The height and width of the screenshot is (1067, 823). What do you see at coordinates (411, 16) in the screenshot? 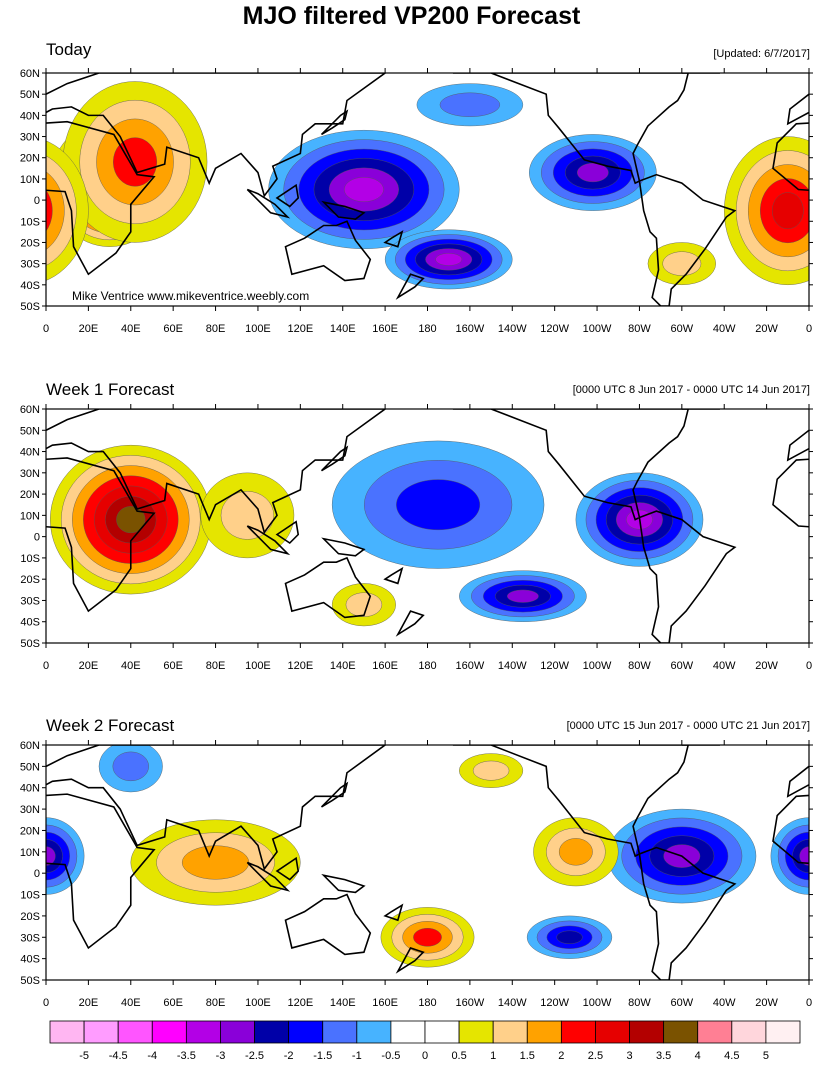
I see `figure-title: MJO filtered VP200 Forecast` at bounding box center [411, 16].